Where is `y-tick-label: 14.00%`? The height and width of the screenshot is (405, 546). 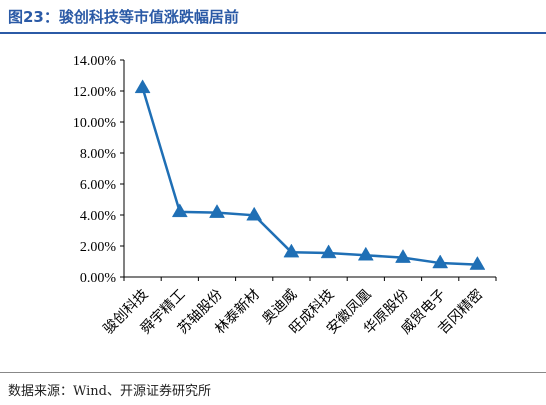 y-tick-label: 14.00% is located at coordinates (95, 61).